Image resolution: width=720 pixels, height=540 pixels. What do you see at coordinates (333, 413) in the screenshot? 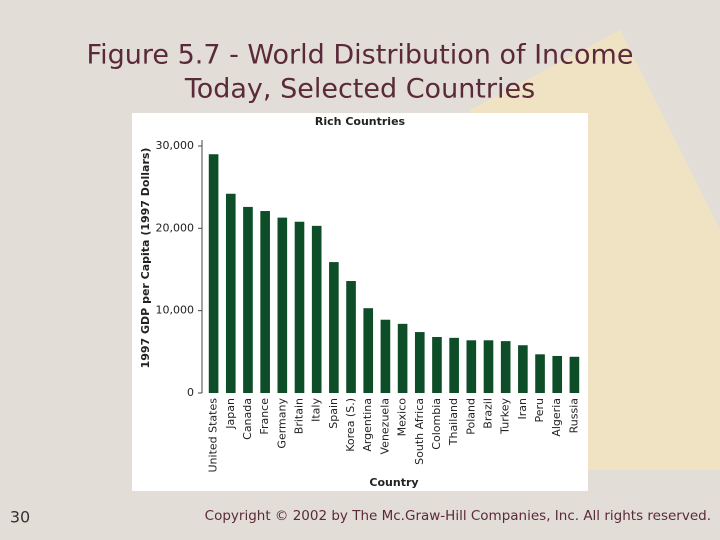
I see `x-tick-label: Spain` at bounding box center [333, 413].